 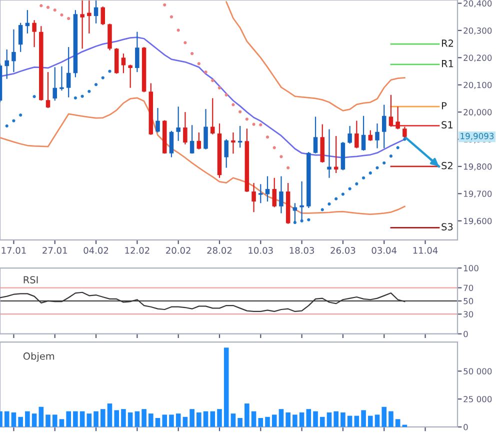 I want to click on y-tick-label: 0, so click(x=466, y=334).